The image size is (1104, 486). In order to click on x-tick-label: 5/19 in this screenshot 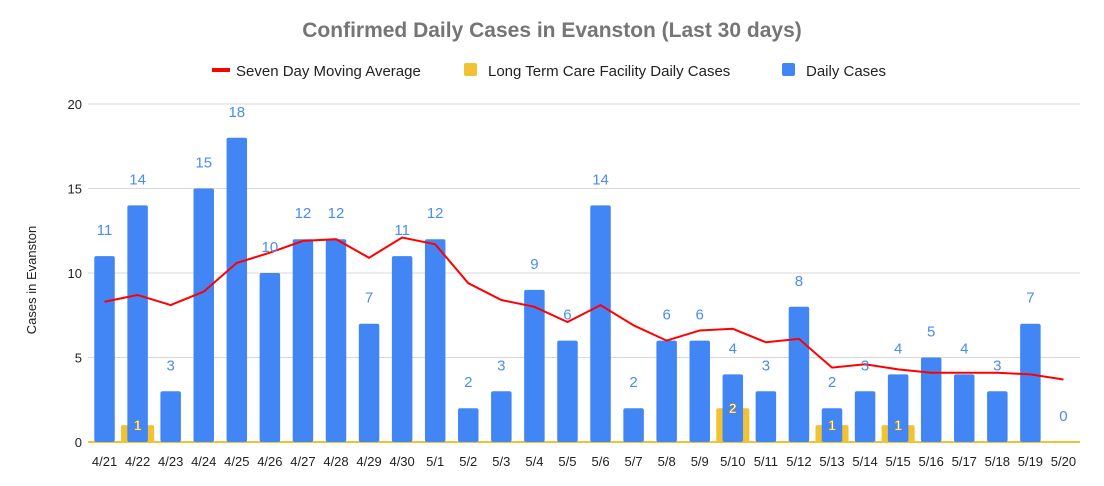, I will do `click(1030, 461)`.